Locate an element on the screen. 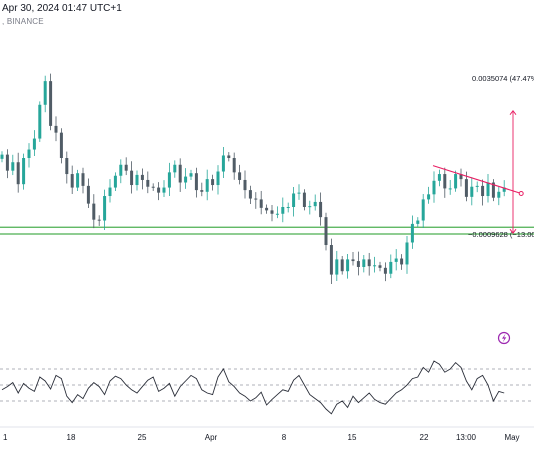 This screenshot has width=534, height=462. x-tick-label: May is located at coordinates (511, 437).